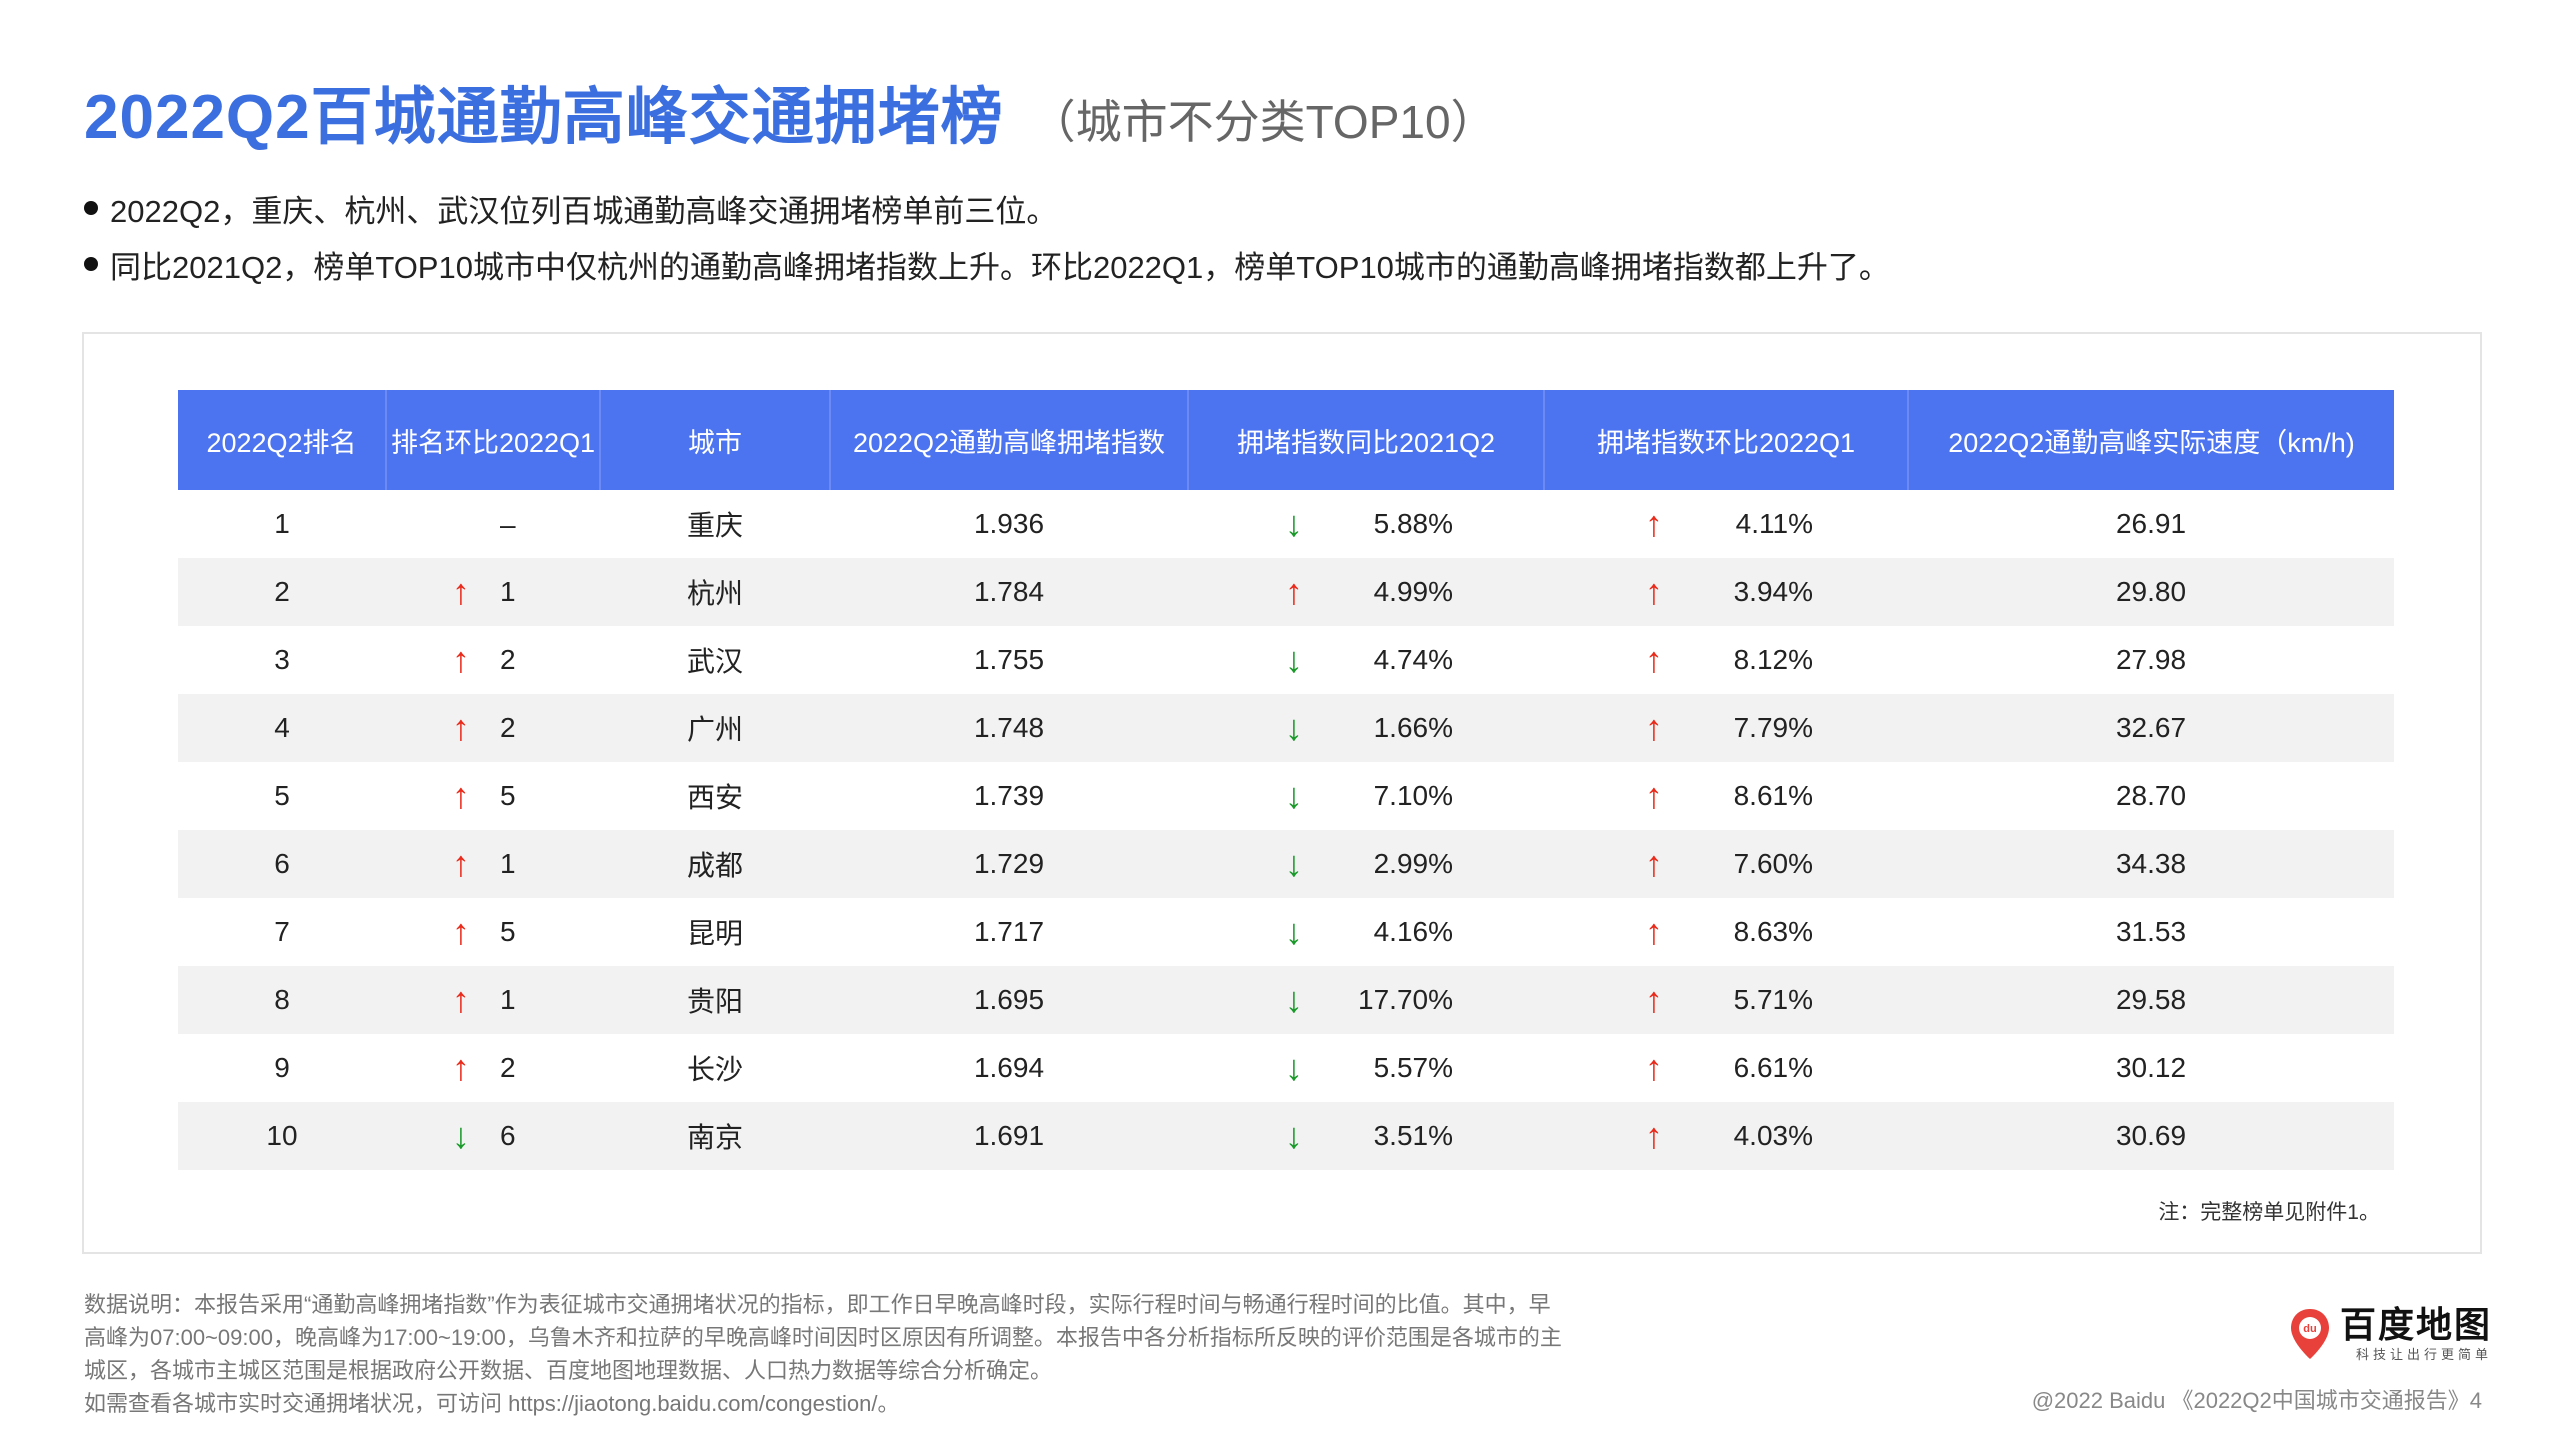 This screenshot has height=1440, width=2560. I want to click on page-subtitle: （城市不分类TOP10）, so click(1263, 122).